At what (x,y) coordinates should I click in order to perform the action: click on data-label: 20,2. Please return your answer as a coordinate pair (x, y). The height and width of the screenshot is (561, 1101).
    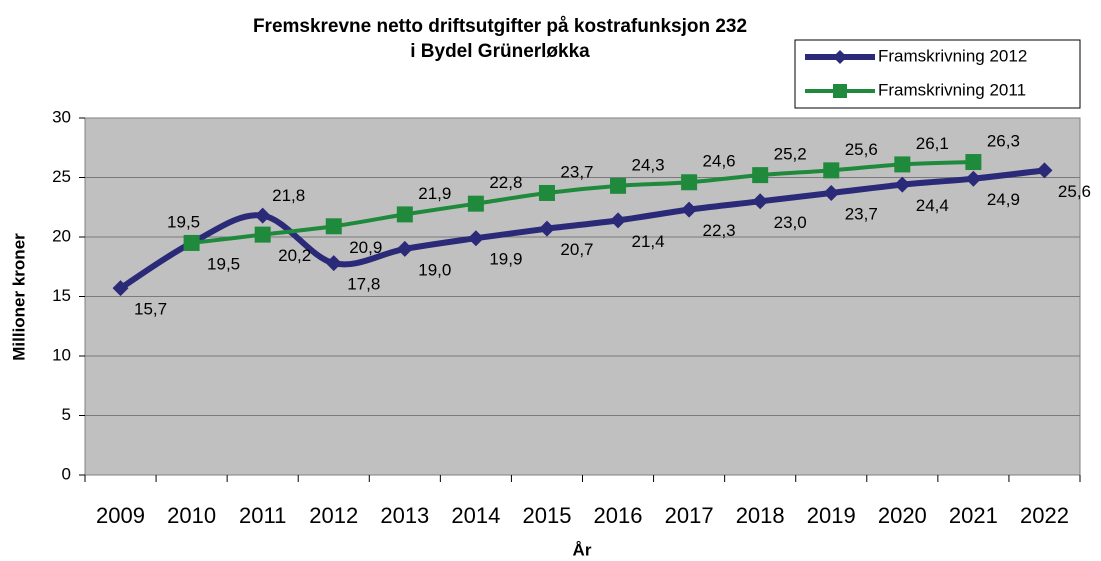
    Looking at the image, I should click on (294, 255).